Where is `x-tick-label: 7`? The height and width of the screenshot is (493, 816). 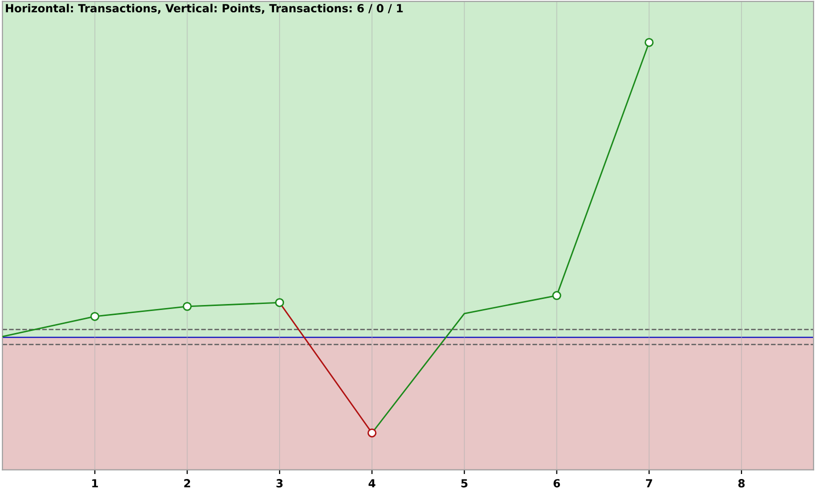 x-tick-label: 7 is located at coordinates (649, 483).